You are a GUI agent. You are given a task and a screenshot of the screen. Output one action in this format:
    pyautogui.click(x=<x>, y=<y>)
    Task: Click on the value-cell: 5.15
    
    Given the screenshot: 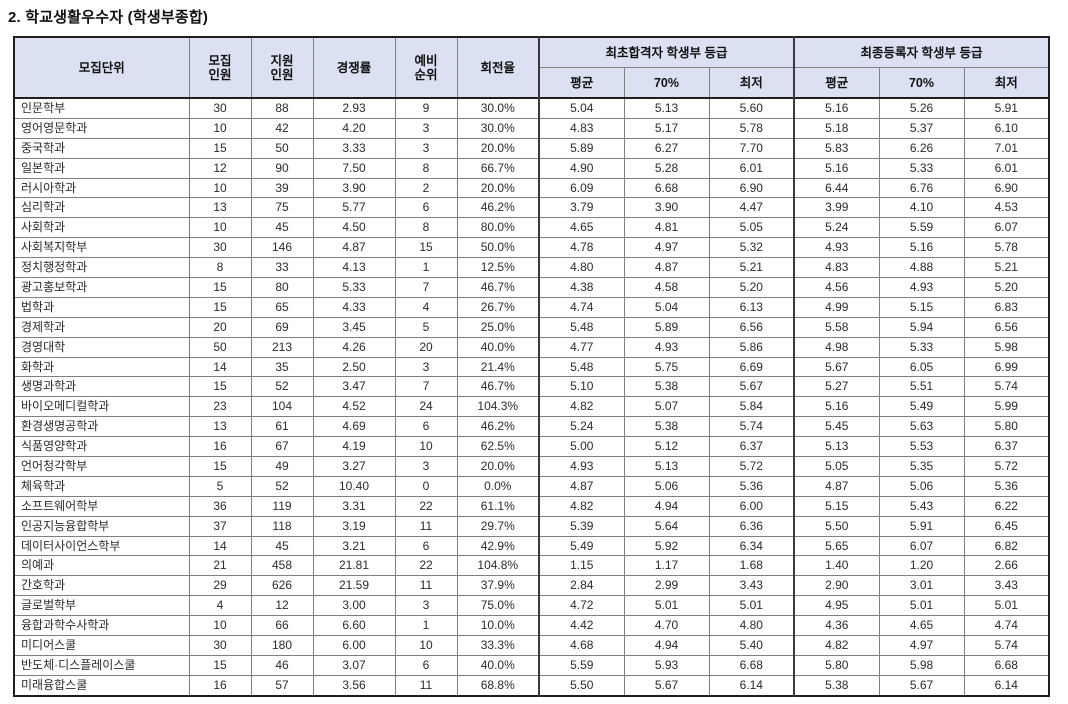 What is the action you would take?
    pyautogui.click(x=836, y=506)
    